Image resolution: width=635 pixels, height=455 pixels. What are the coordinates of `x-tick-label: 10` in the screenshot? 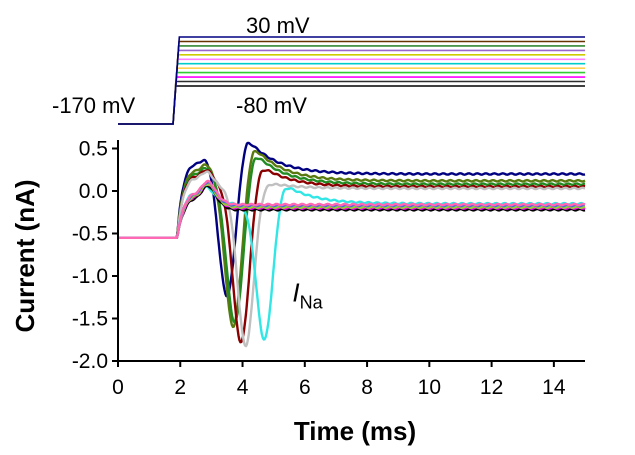 It's located at (429, 387).